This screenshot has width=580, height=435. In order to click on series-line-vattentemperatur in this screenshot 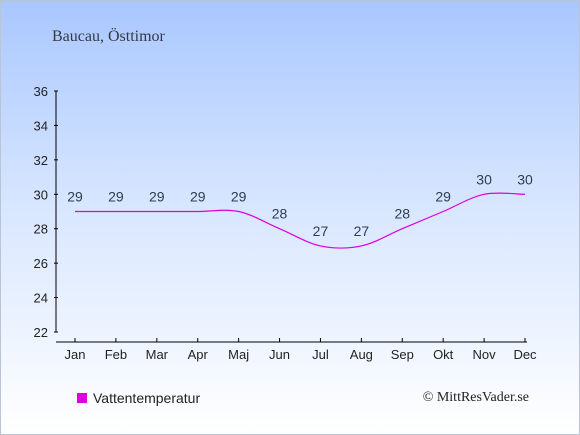, I will do `click(300, 220)`.